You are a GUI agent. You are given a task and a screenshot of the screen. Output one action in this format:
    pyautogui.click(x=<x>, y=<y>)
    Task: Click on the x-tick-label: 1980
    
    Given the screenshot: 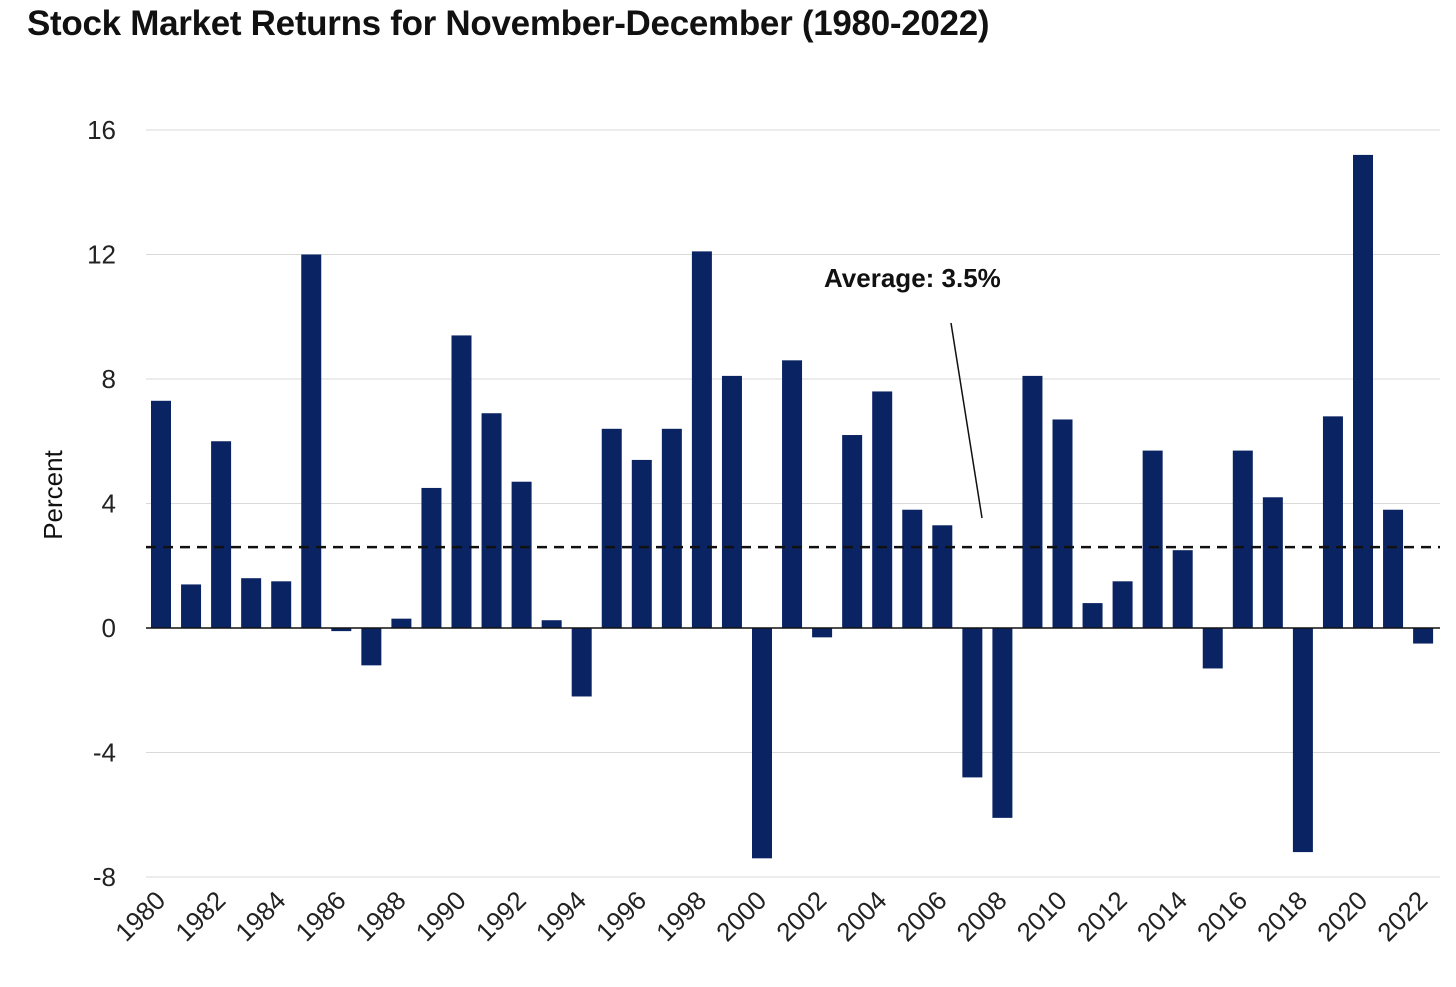 What is the action you would take?
    pyautogui.click(x=140, y=916)
    